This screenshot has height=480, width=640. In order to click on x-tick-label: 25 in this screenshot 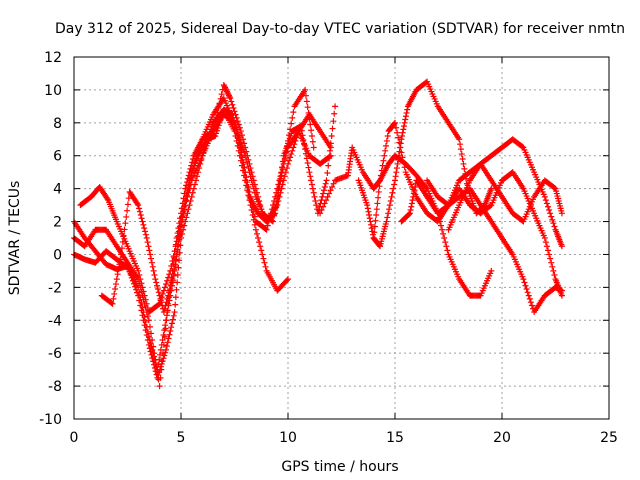, I will do `click(609, 438)`.